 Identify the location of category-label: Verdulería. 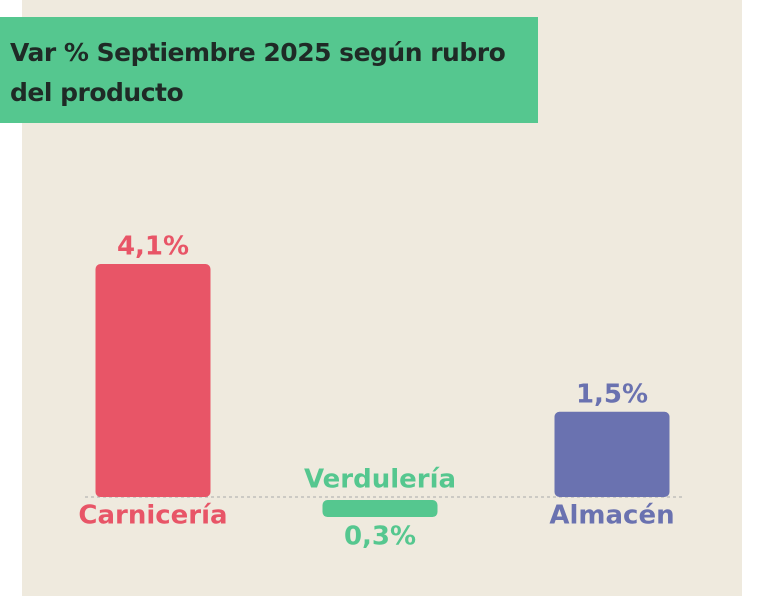
(380, 480).